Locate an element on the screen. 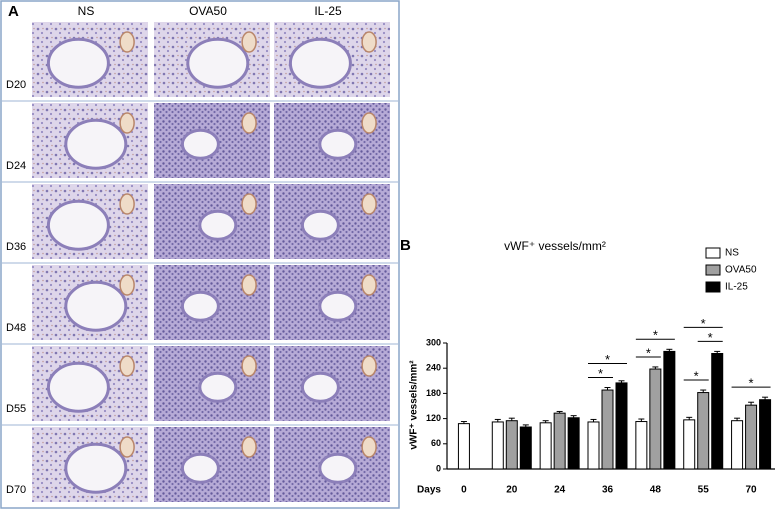 This screenshot has width=778, height=509. panel-label: B is located at coordinates (405, 245).